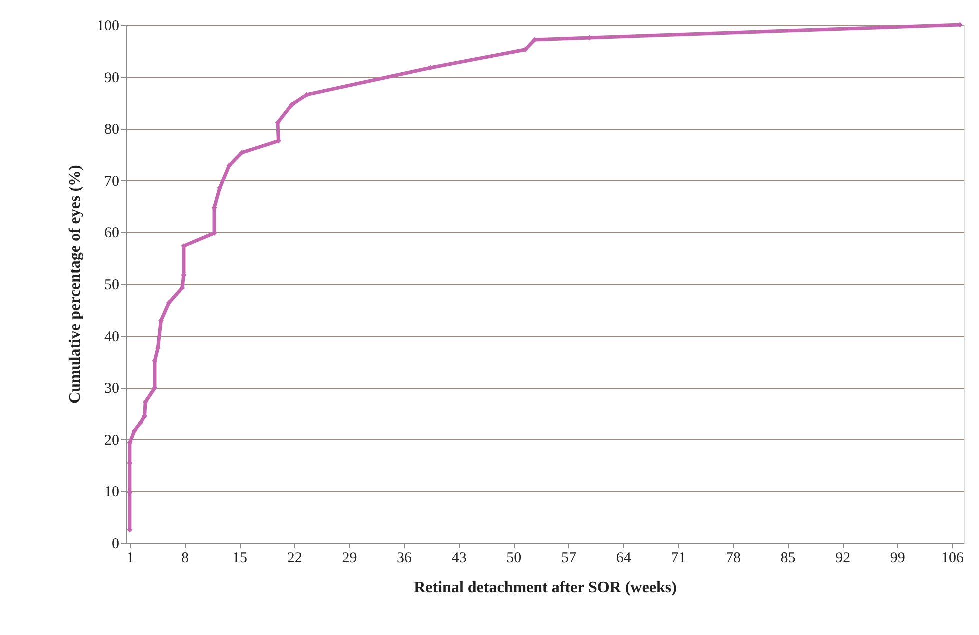  I want to click on x-tick-label: 43, so click(459, 558).